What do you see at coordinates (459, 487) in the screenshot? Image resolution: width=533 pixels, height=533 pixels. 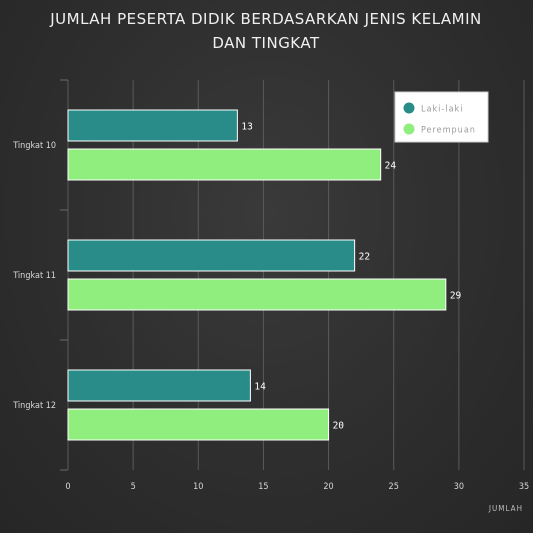 I see `x-tick-label: 30` at bounding box center [459, 487].